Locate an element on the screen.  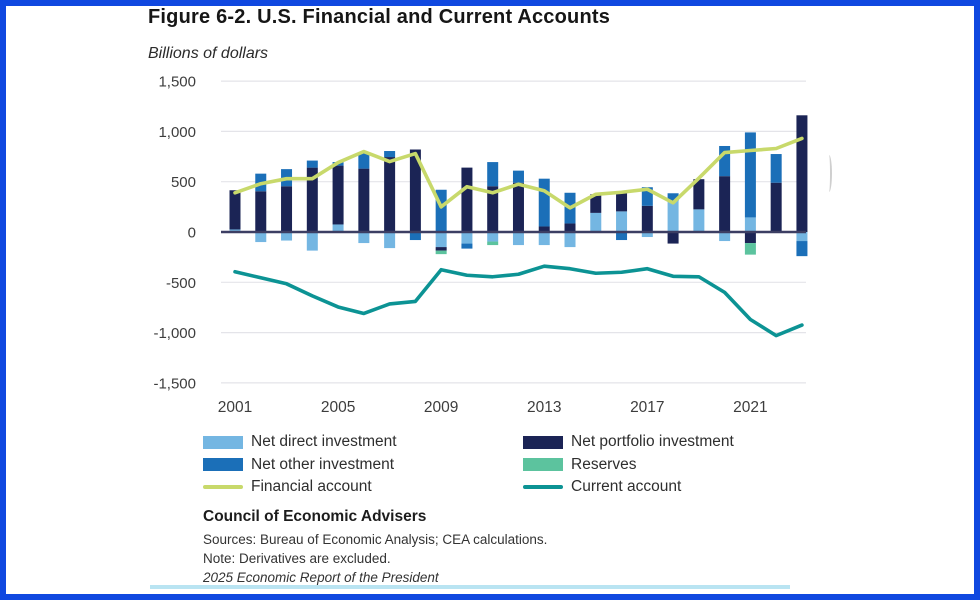
x-tick-label: 2001 is located at coordinates (235, 407).